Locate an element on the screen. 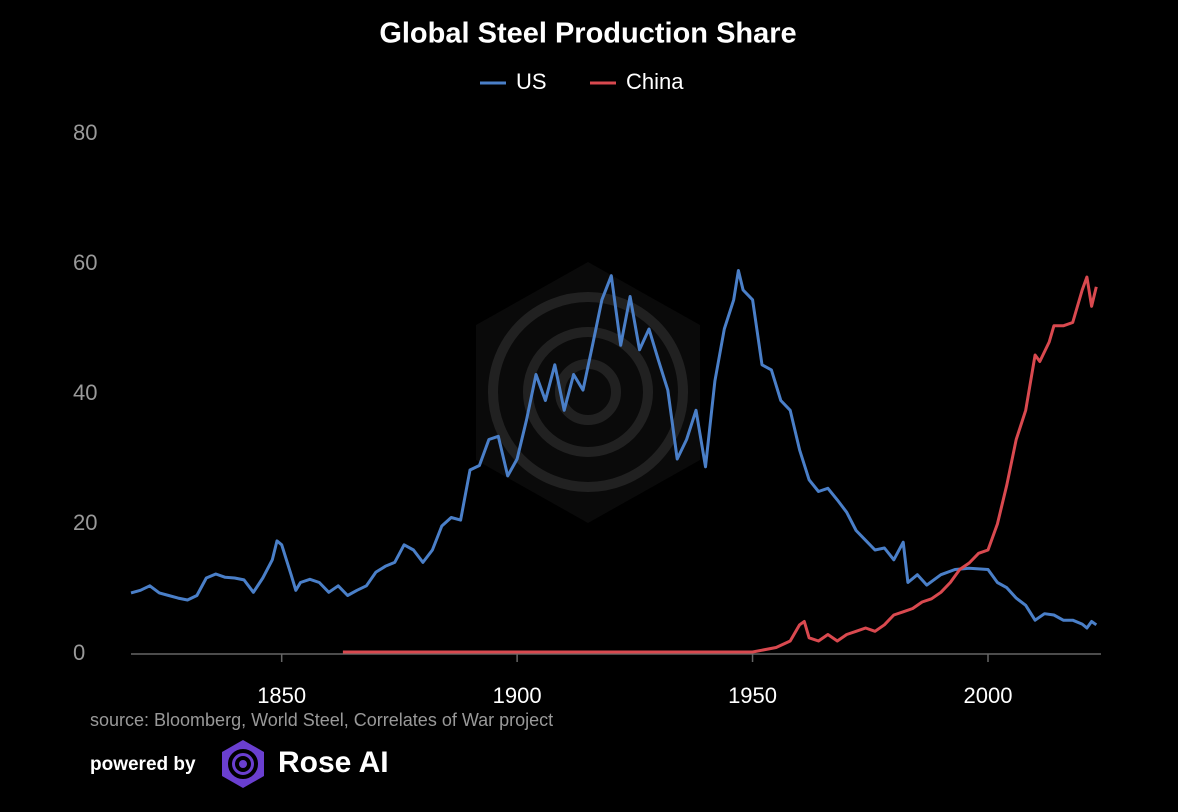 The image size is (1178, 812). x-tick-label: 1850 is located at coordinates (281, 695).